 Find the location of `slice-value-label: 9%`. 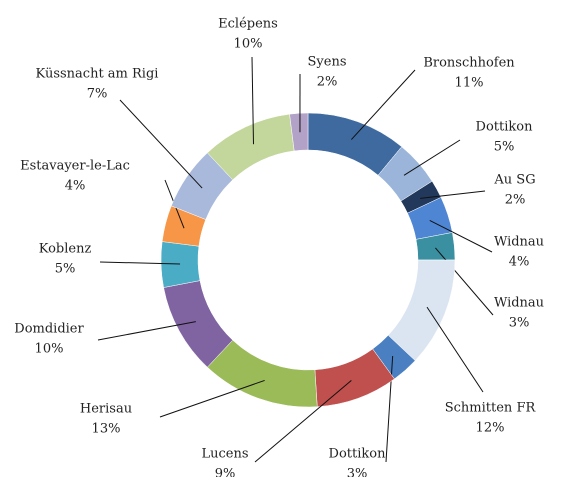

slice-value-label: 9% is located at coordinates (225, 472).